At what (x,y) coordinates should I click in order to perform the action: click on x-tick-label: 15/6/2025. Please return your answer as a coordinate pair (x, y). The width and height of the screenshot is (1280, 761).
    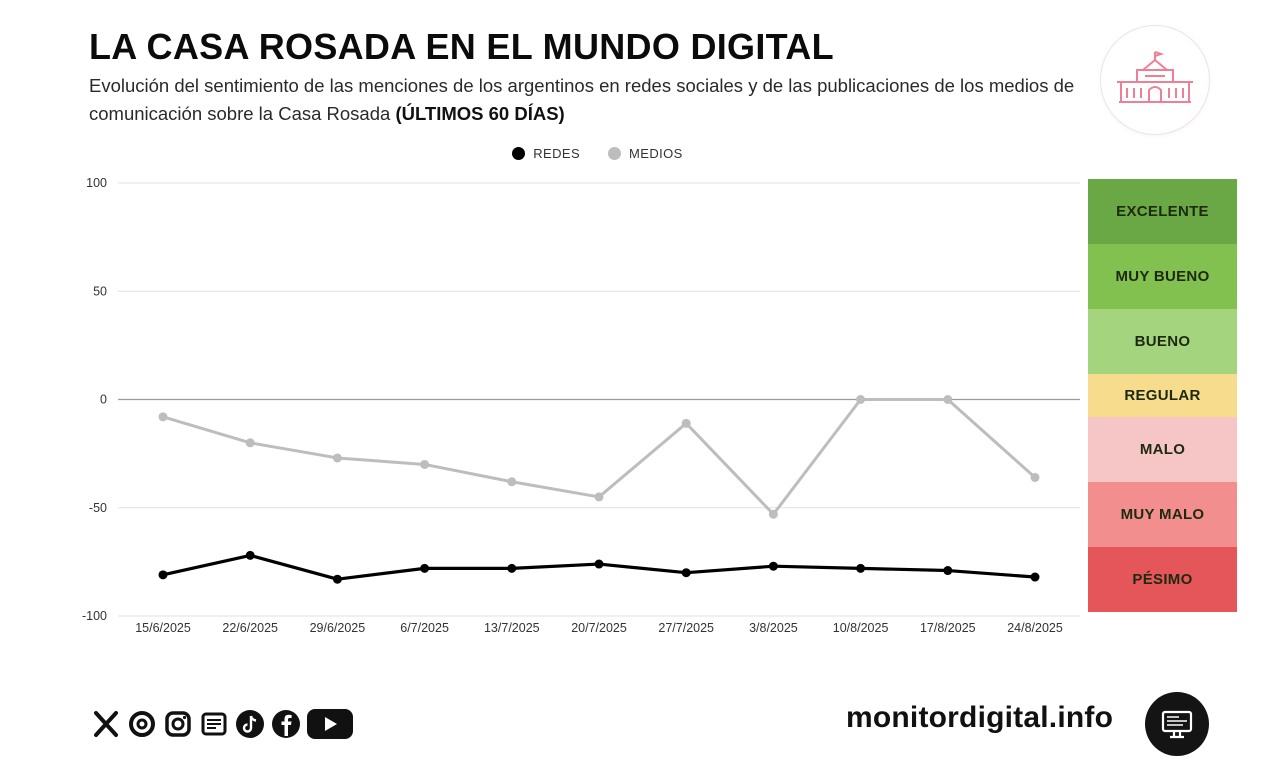
    Looking at the image, I should click on (163, 628).